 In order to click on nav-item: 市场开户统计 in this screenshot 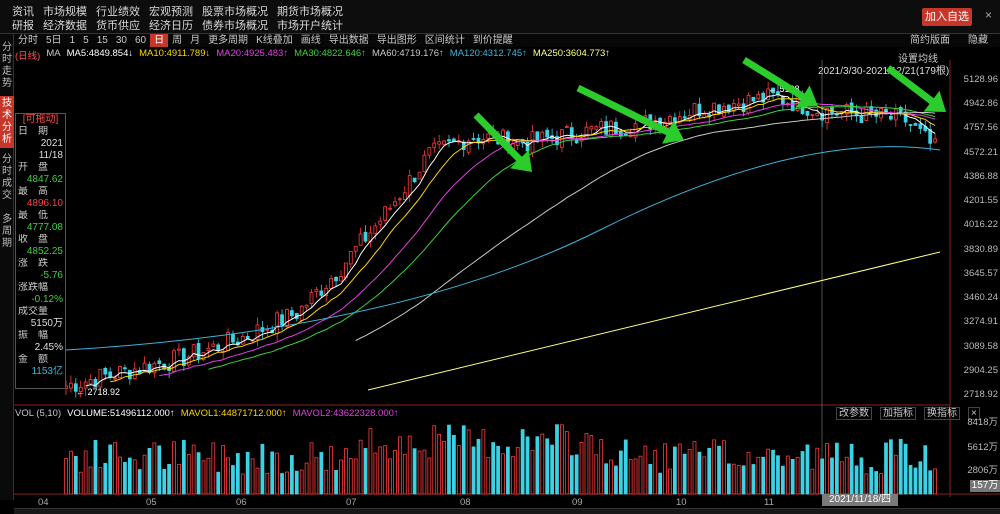, I will do `click(310, 26)`.